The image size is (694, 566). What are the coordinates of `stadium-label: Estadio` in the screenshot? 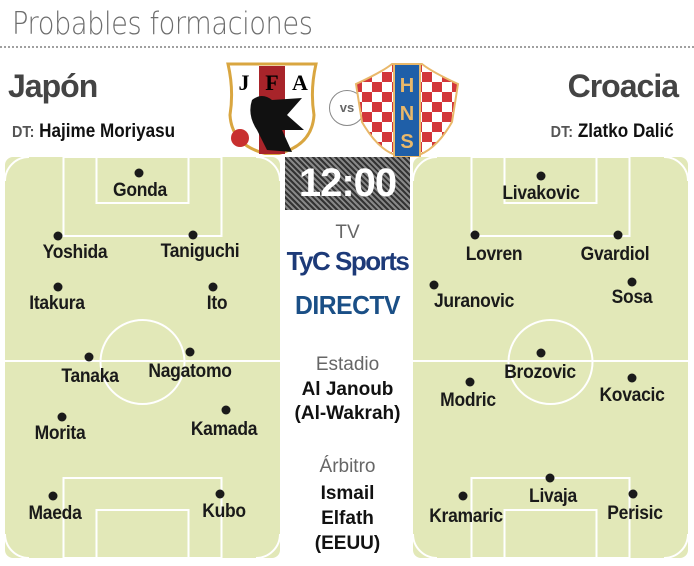 It's located at (347, 364).